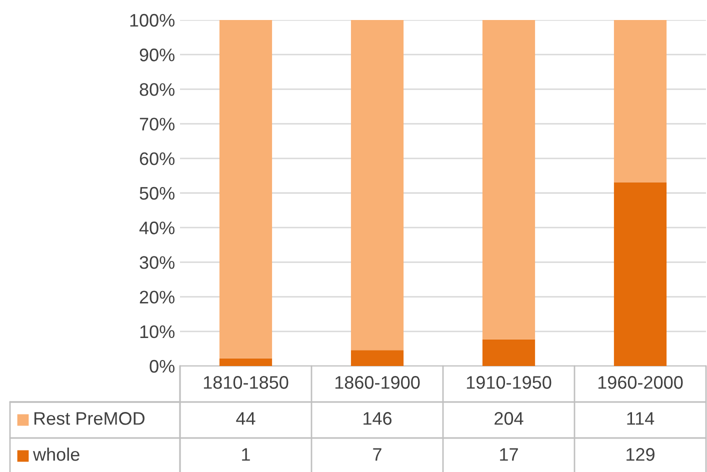 The width and height of the screenshot is (707, 472). Describe the element at coordinates (640, 418) in the screenshot. I see `text: 114` at that location.